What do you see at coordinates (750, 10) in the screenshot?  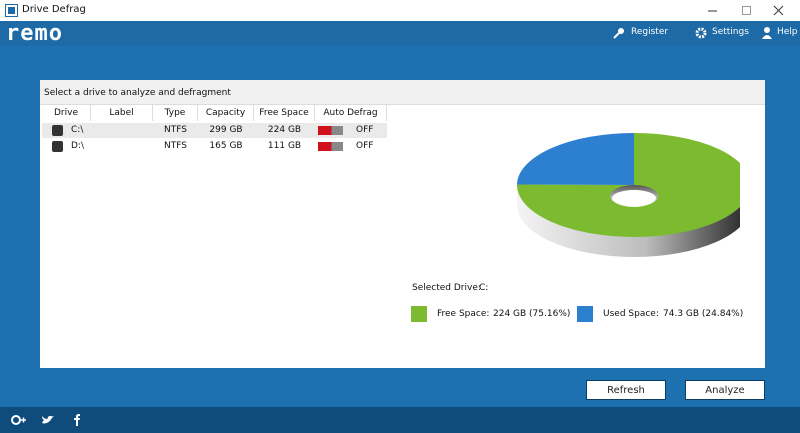 I see `window-controls` at bounding box center [750, 10].